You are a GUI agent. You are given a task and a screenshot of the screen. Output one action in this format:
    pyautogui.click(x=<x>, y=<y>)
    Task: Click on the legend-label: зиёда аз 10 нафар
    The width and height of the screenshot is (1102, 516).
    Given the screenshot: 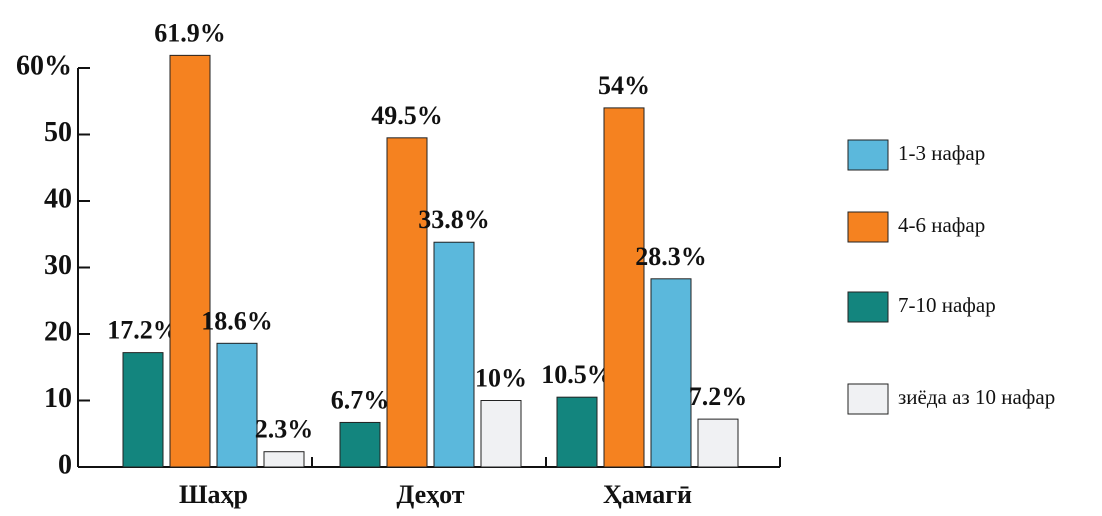 What is the action you would take?
    pyautogui.click(x=976, y=397)
    